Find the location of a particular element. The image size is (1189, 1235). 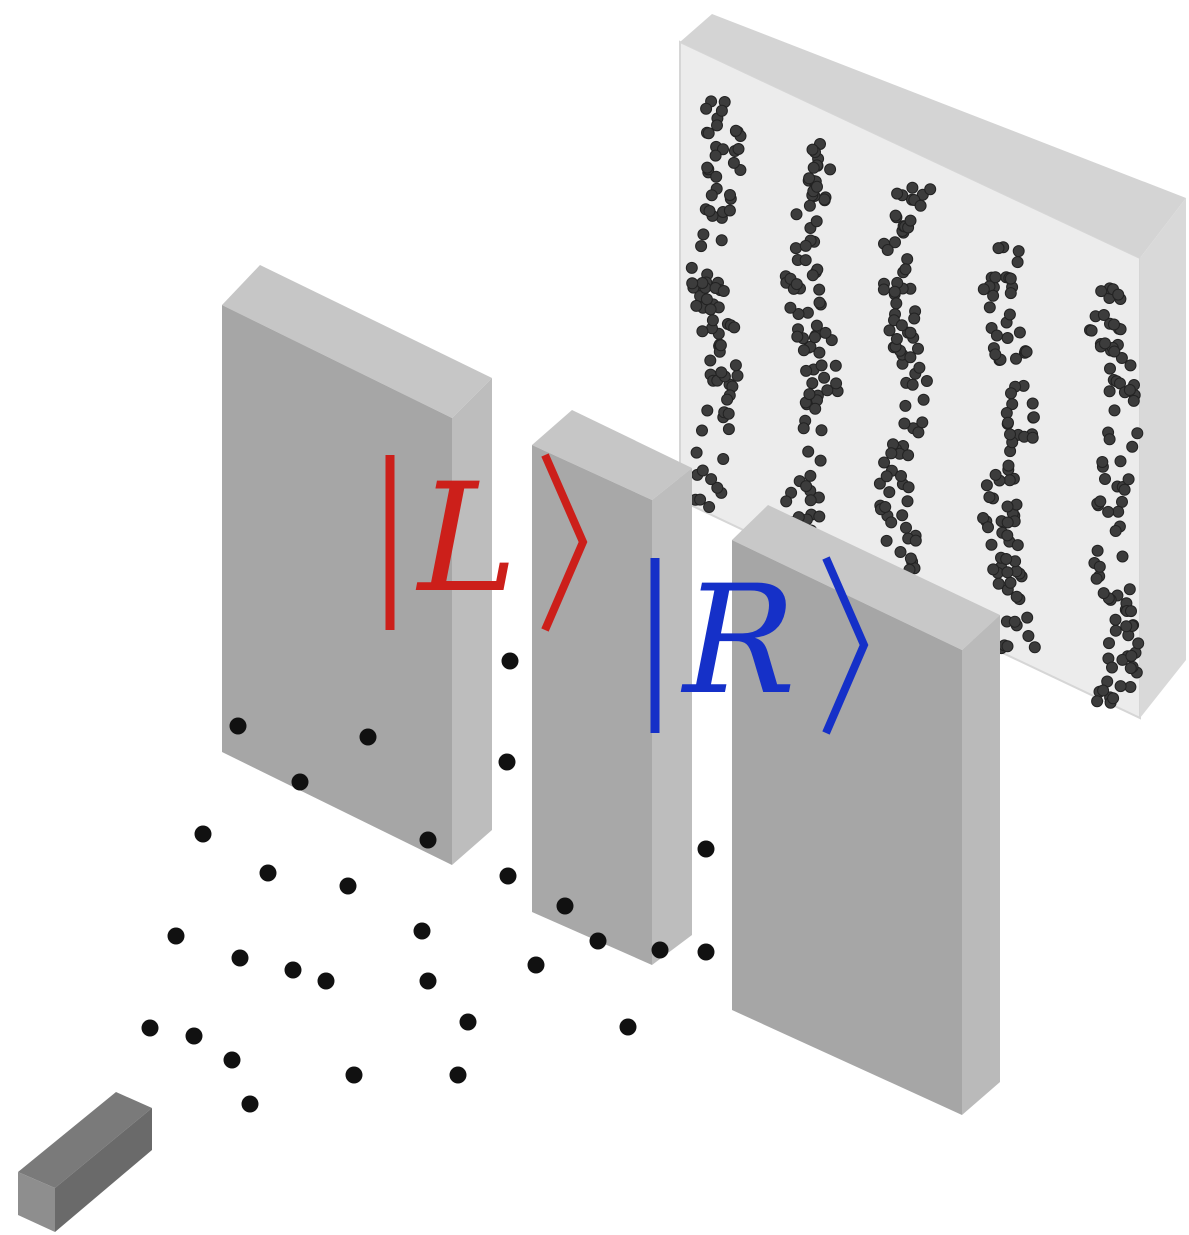

source-block-top is located at coordinates (85, 1140).